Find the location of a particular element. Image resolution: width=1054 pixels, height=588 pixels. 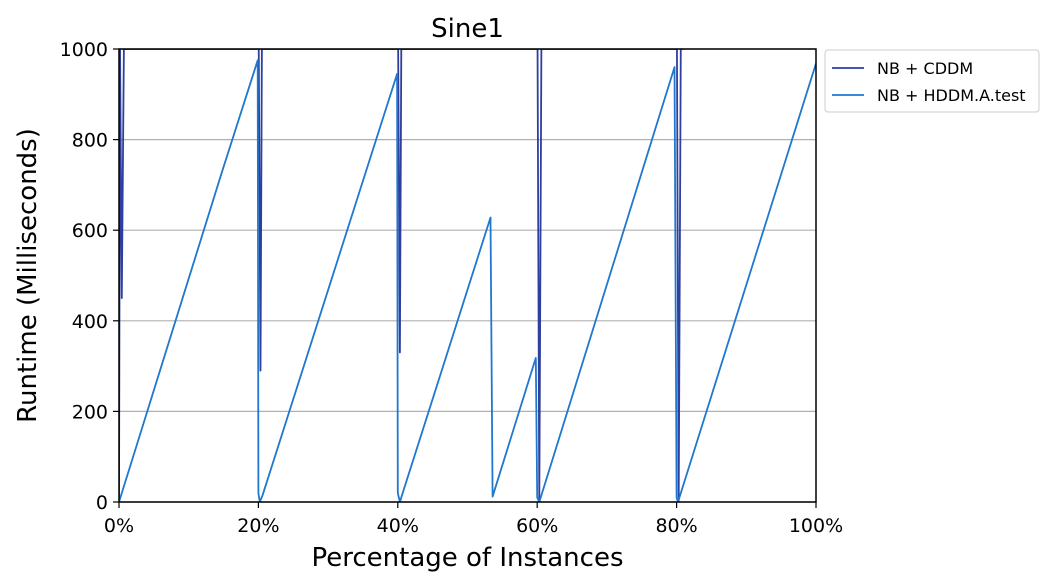

y-tick-label: 800 is located at coordinates (90, 141).